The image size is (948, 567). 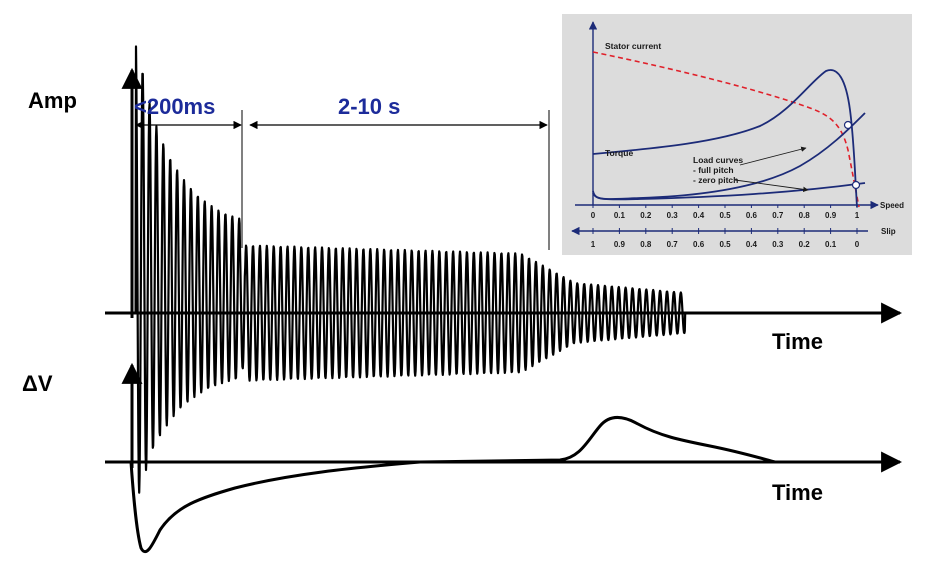 I want to click on speed-tick-label: 0.3, so click(x=673, y=215).